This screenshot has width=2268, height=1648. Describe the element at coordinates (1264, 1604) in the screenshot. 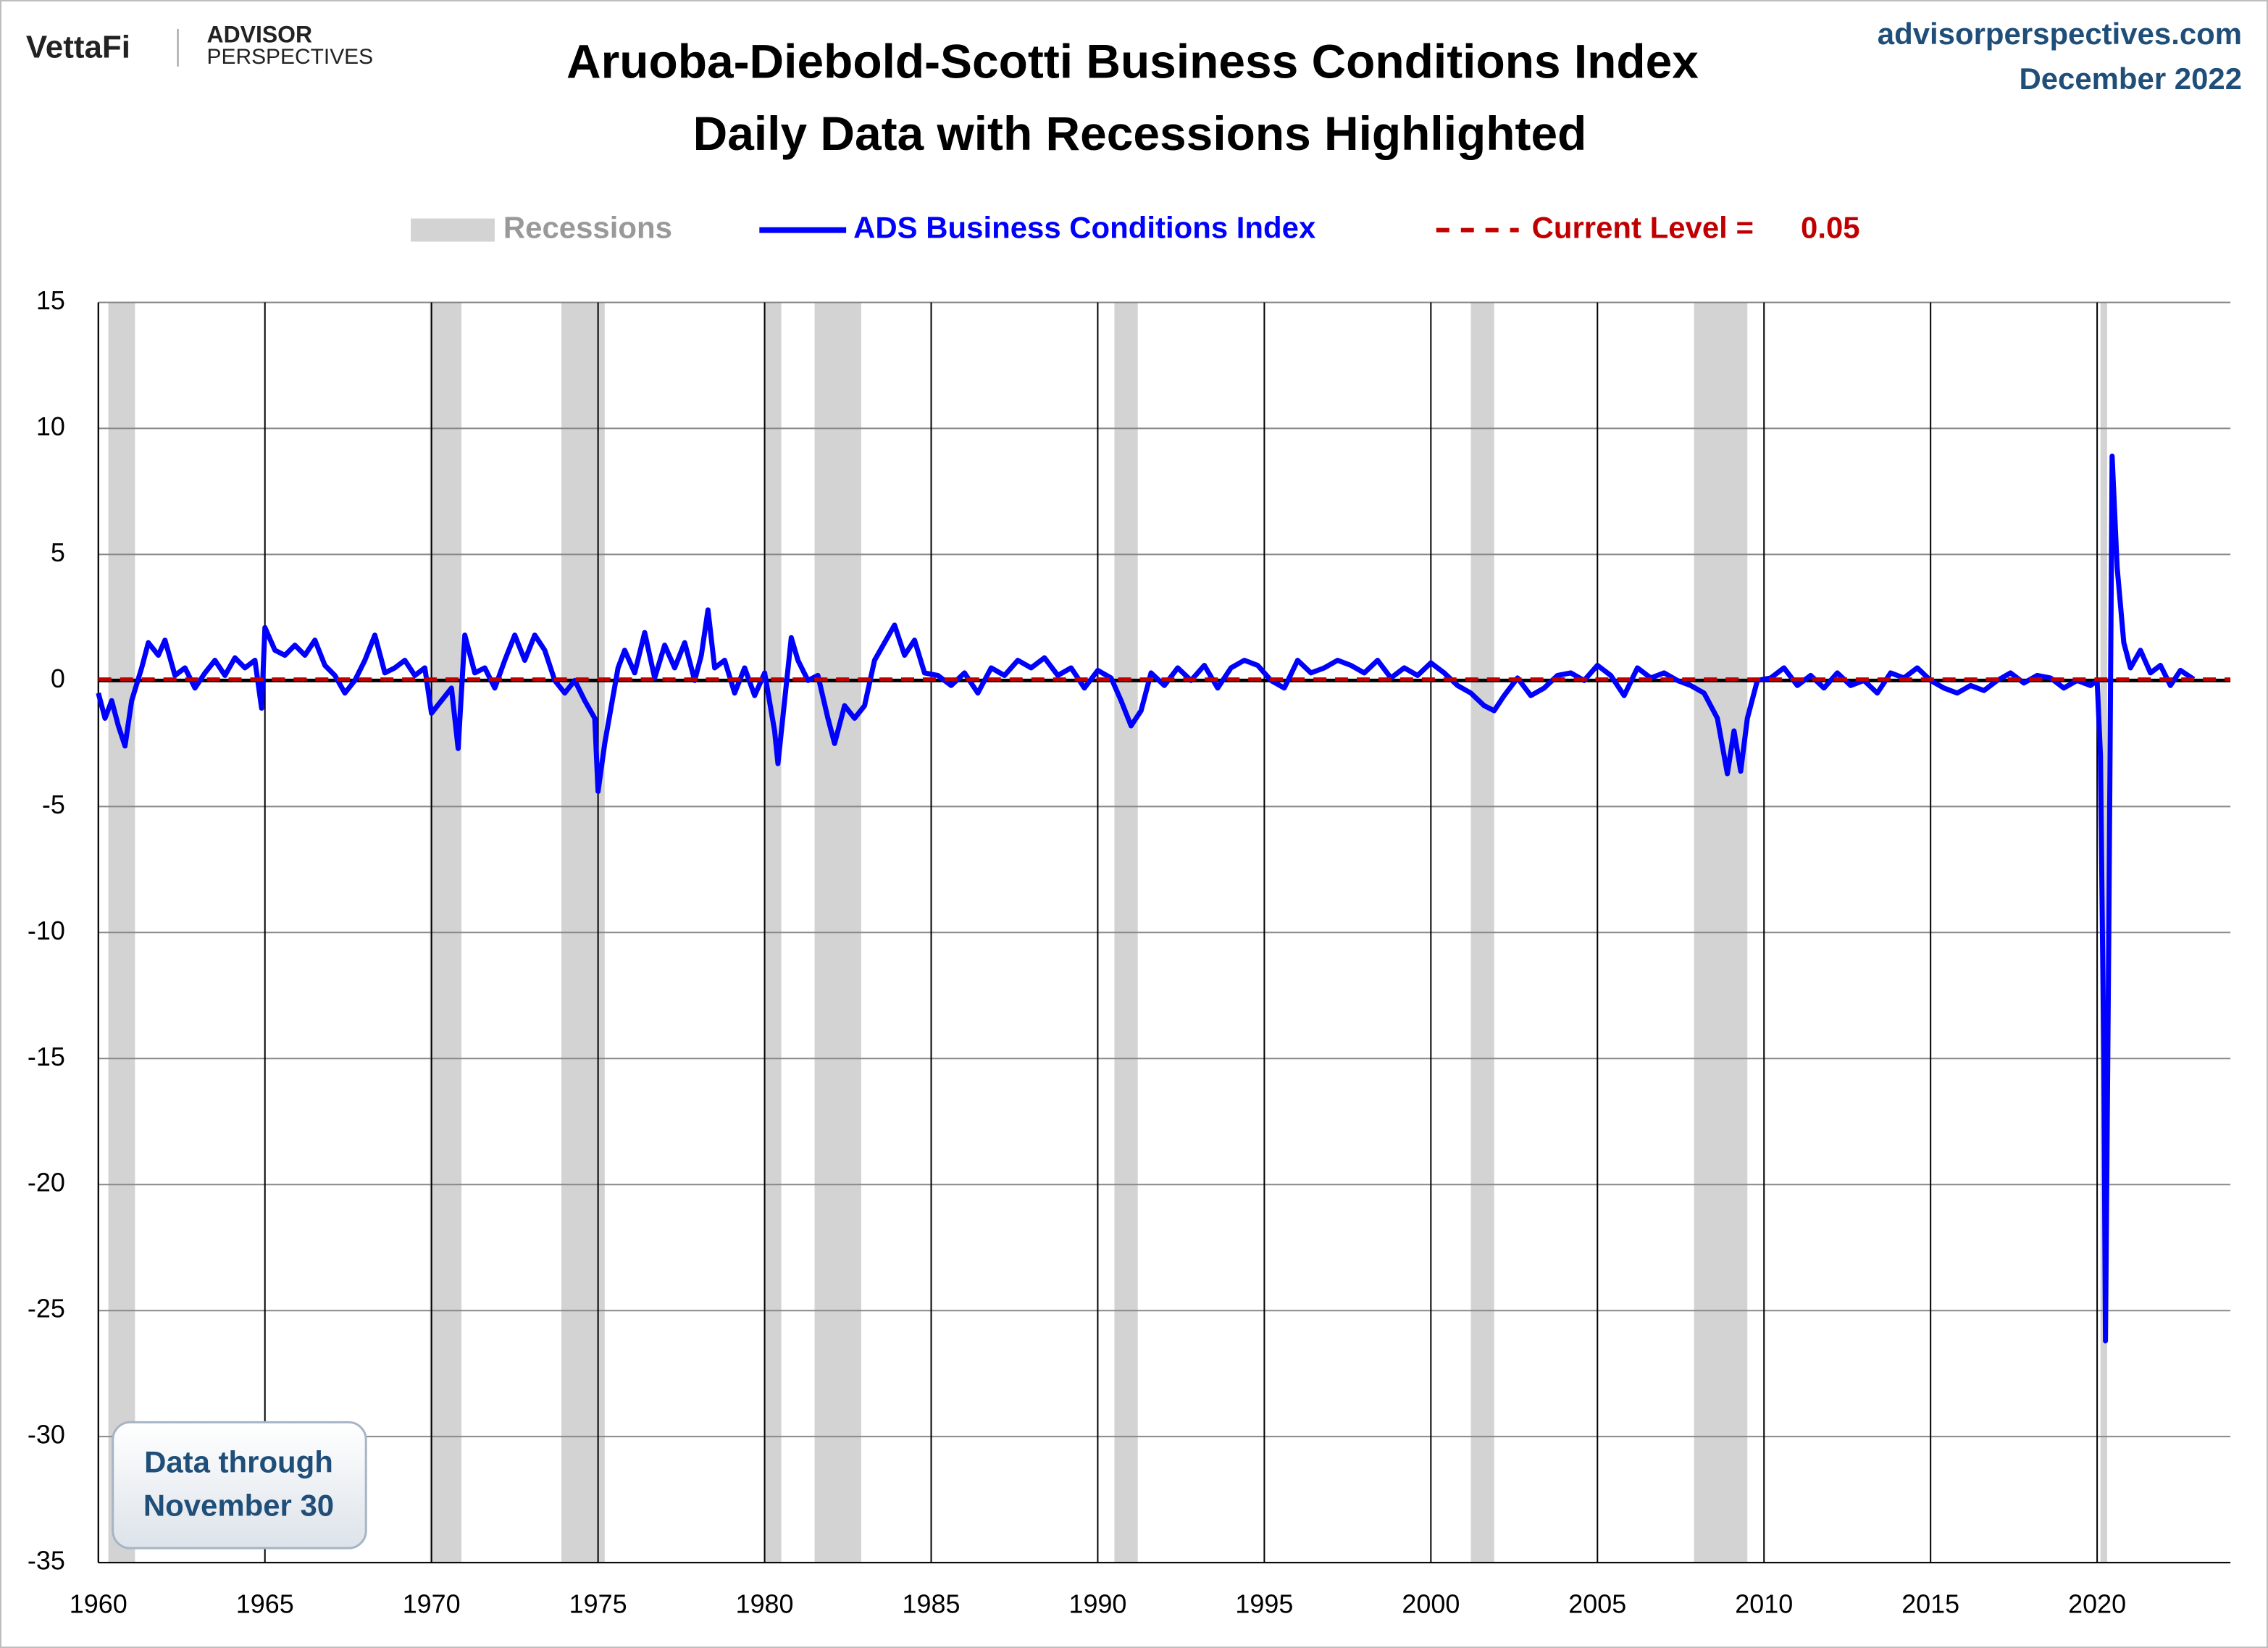

I see `x-tick-label: 1995` at that location.